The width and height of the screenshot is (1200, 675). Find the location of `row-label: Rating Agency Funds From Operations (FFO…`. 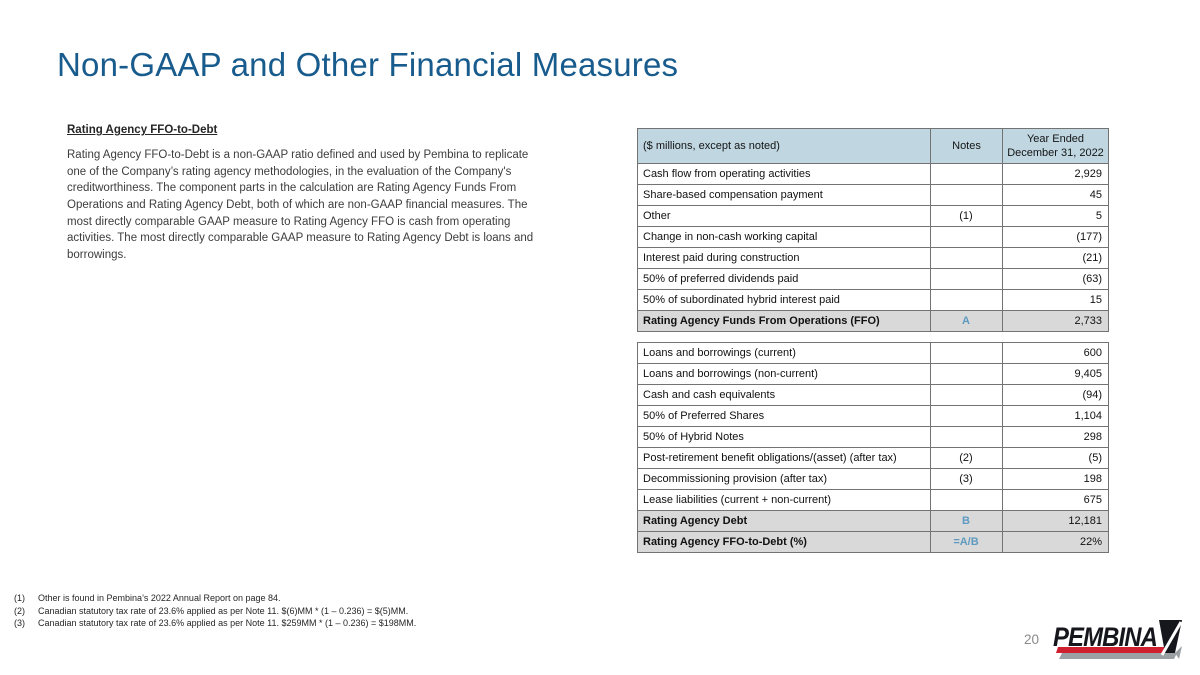

row-label: Rating Agency Funds From Operations (FFO… is located at coordinates (784, 321).